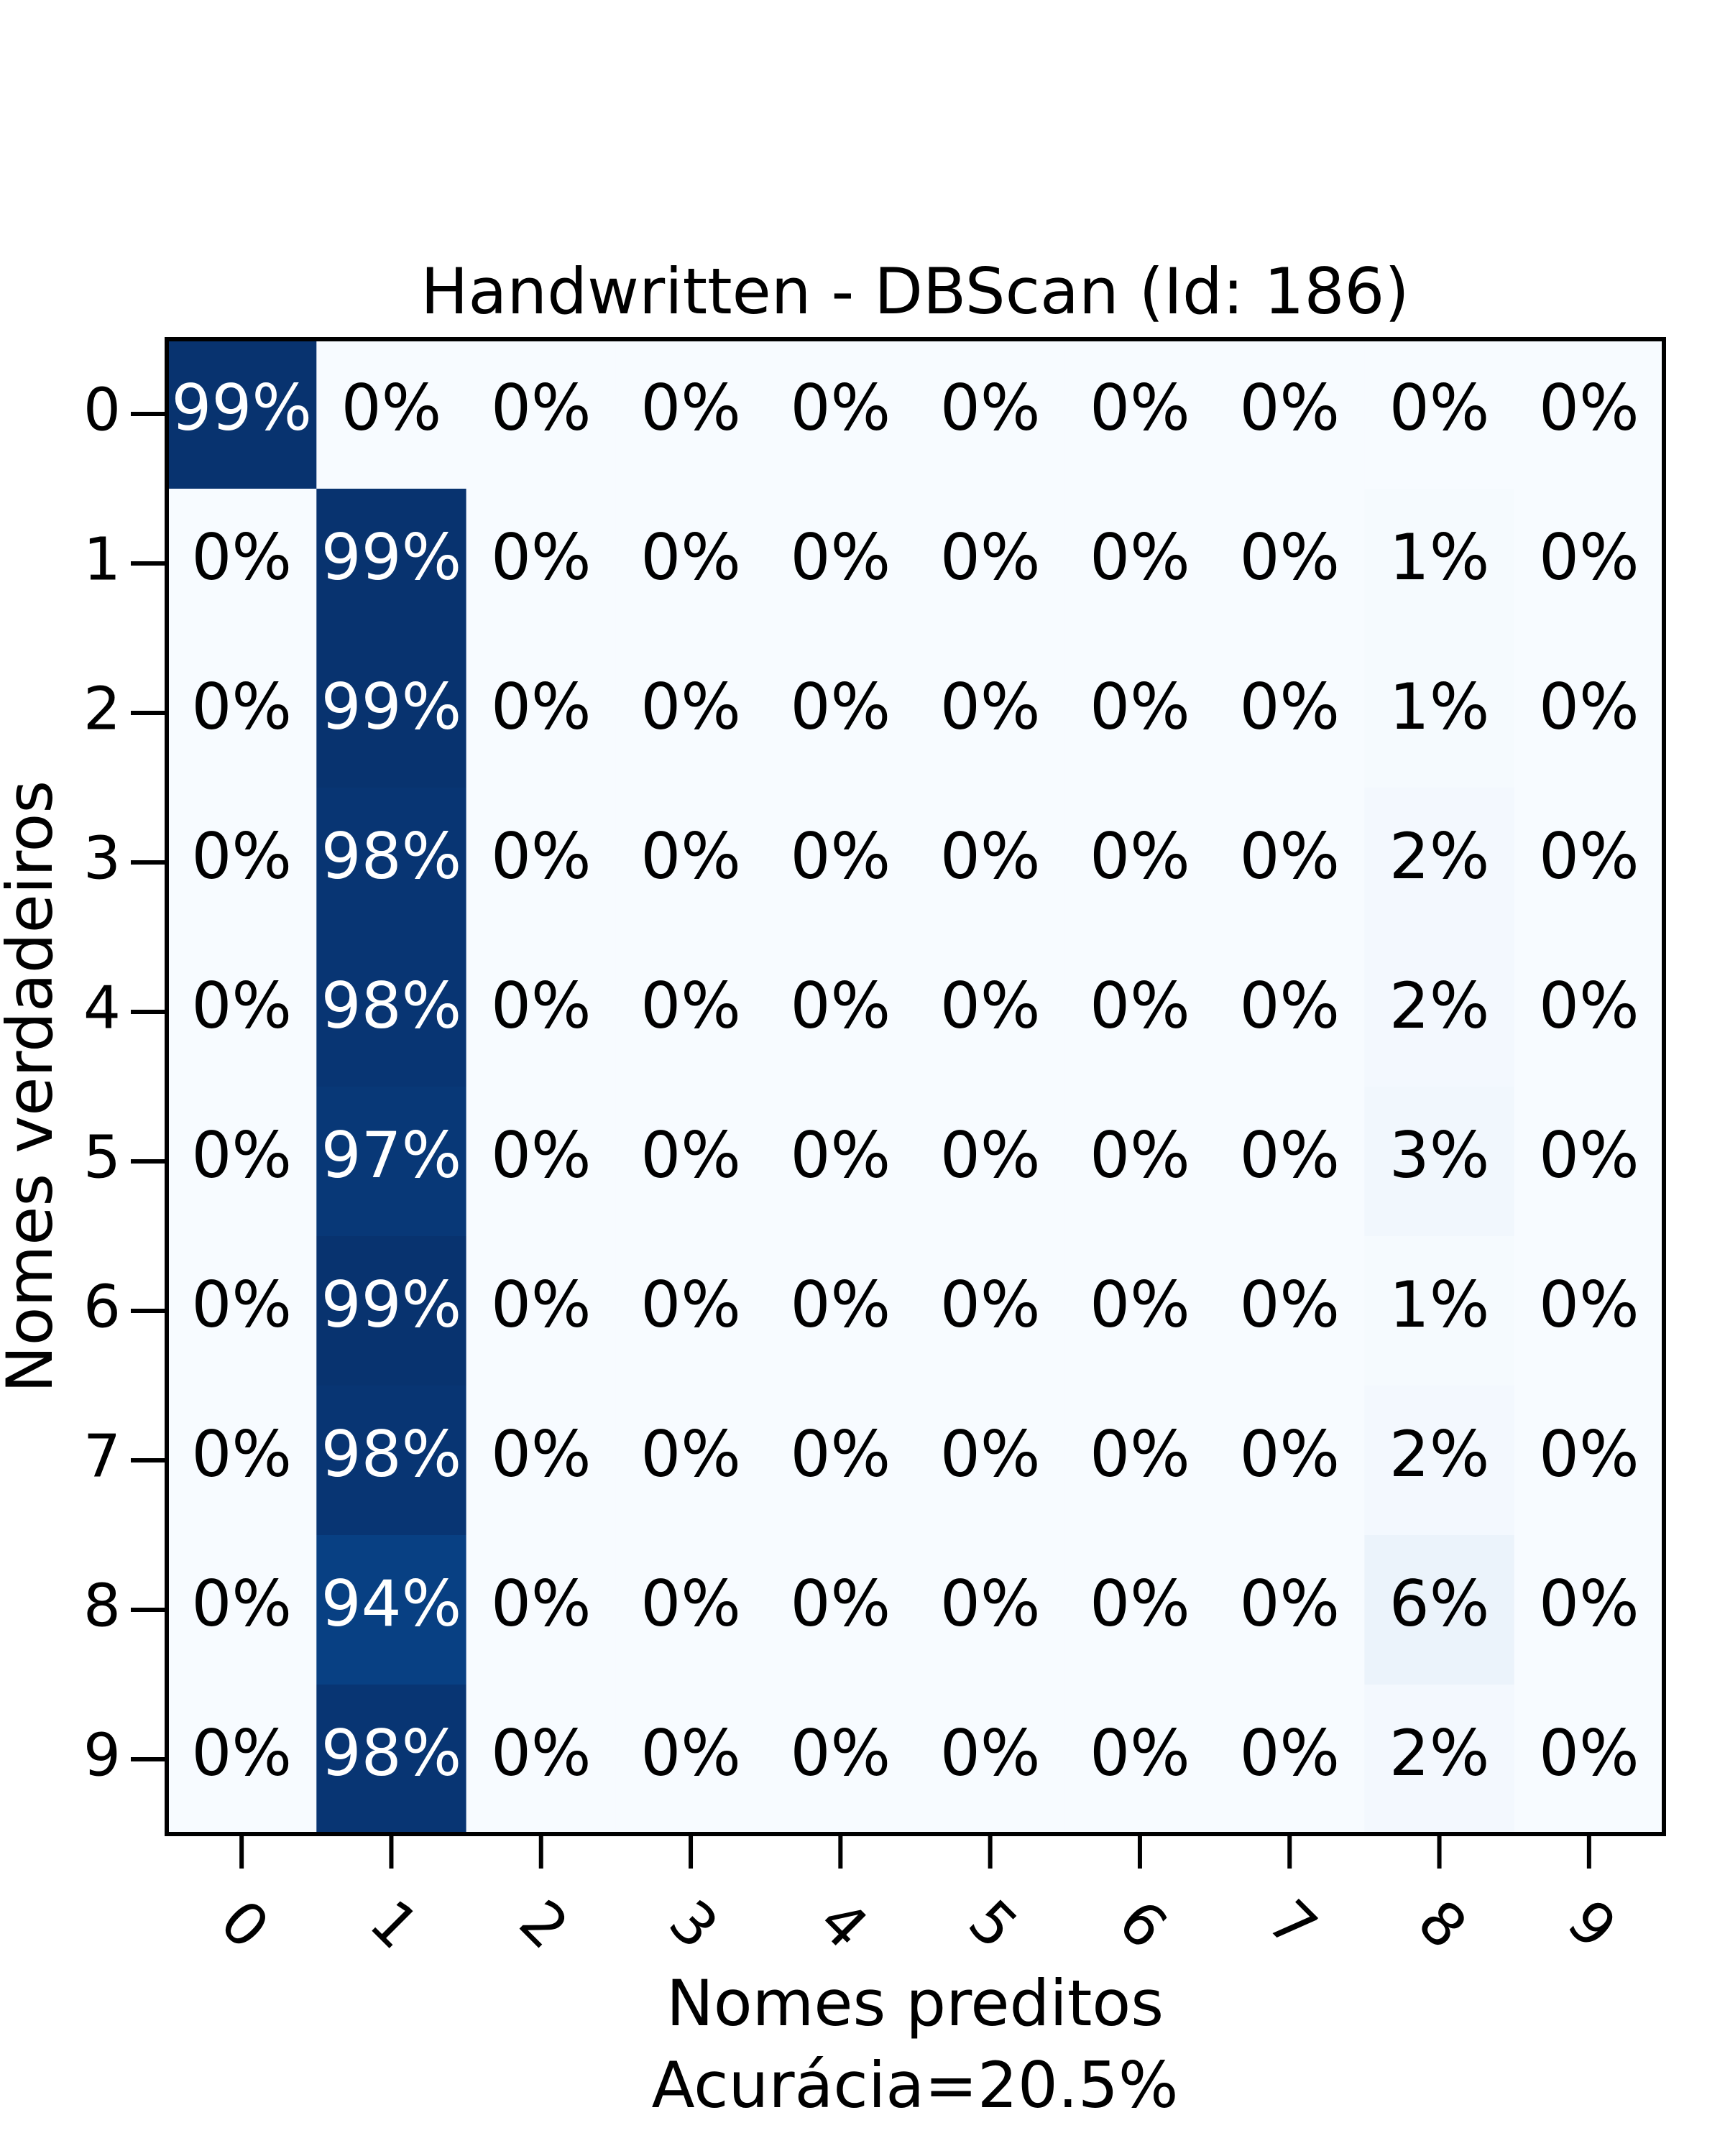 The image size is (1725, 2156). What do you see at coordinates (990, 856) in the screenshot?
I see `cell-value-label-r3-c5: 0%` at bounding box center [990, 856].